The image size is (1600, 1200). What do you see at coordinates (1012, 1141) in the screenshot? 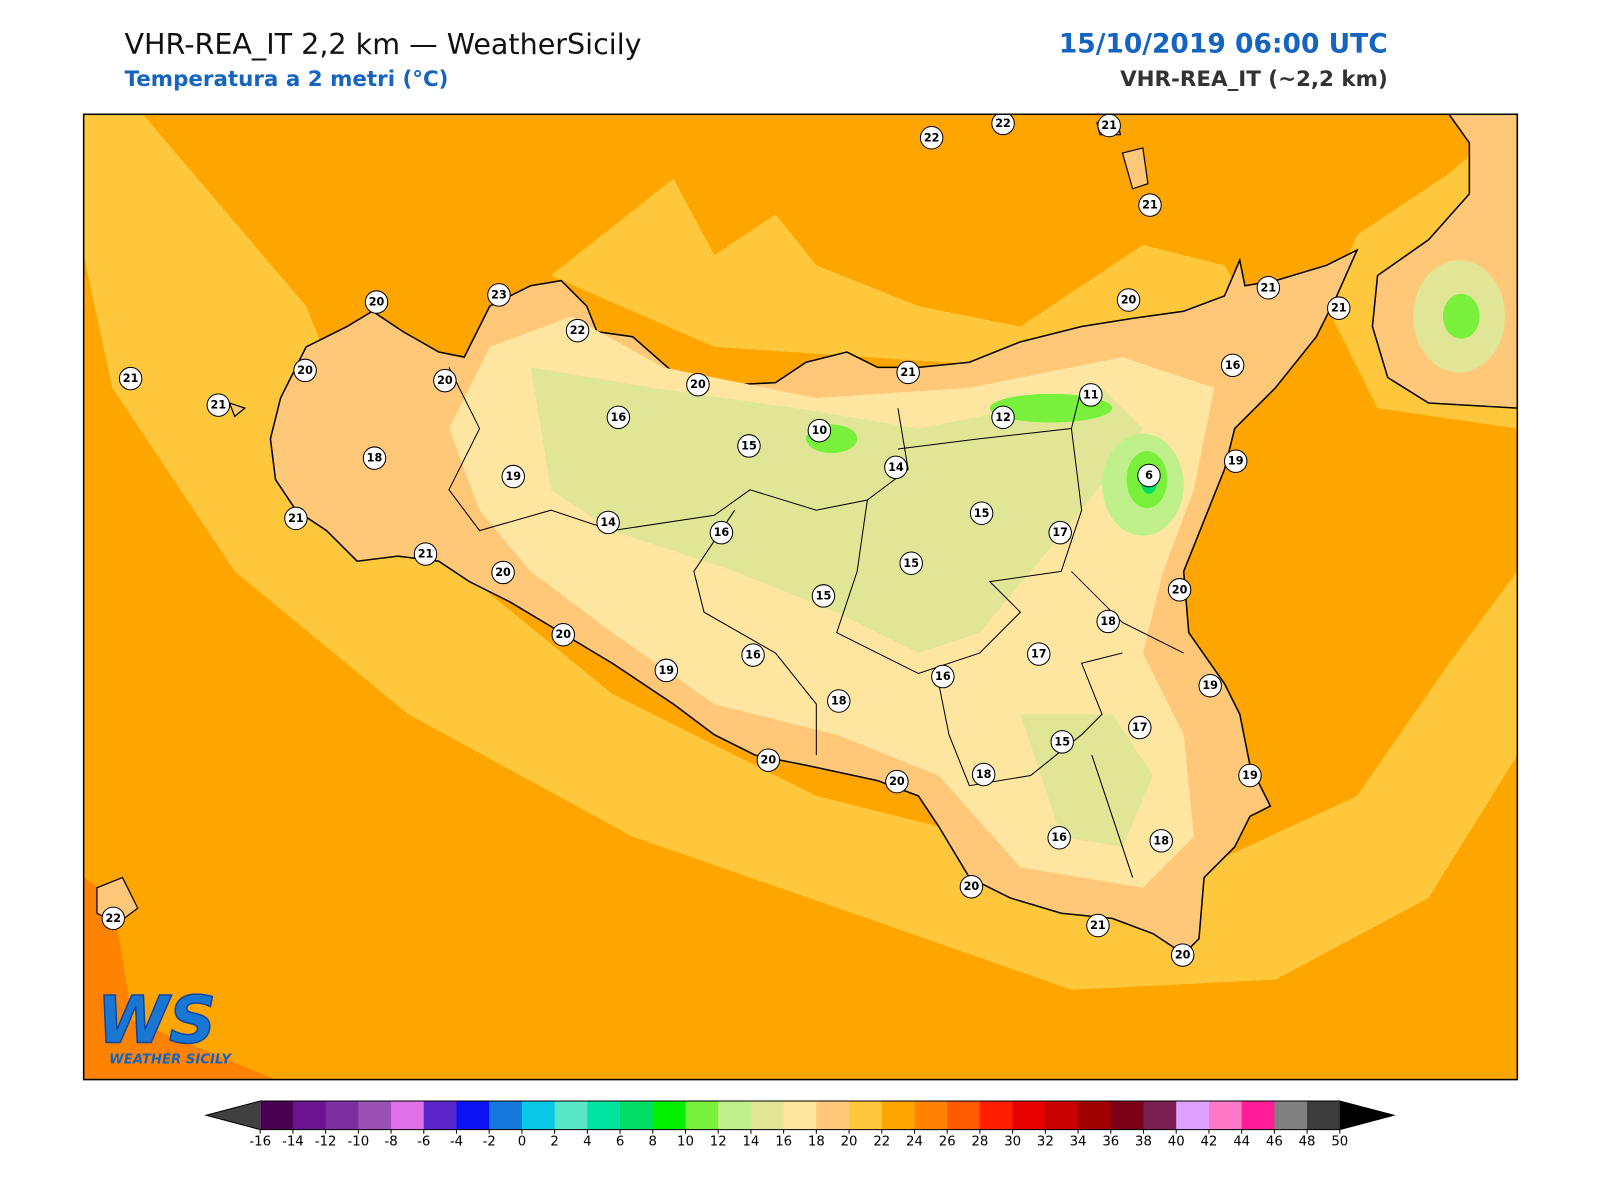
I see `colorbar-tick-label: 30` at bounding box center [1012, 1141].